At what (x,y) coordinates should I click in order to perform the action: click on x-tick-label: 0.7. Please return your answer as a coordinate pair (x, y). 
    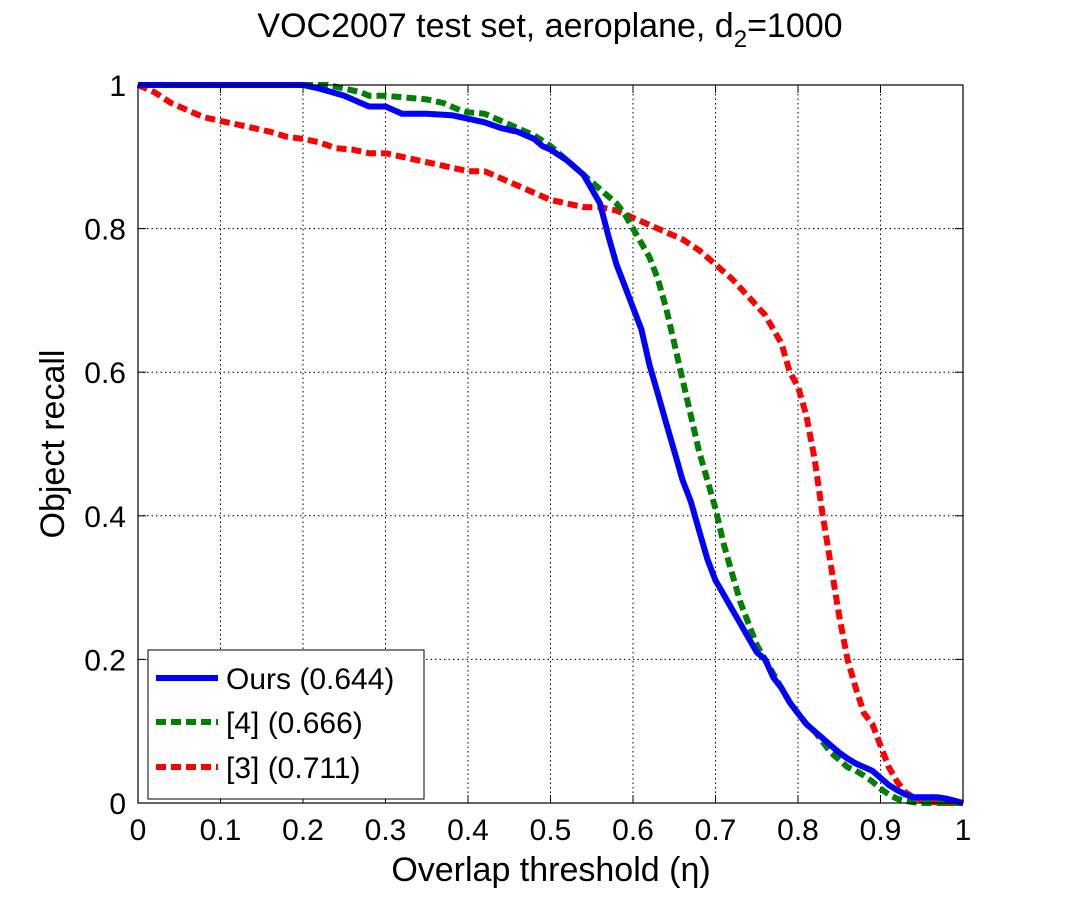
    Looking at the image, I should click on (716, 830).